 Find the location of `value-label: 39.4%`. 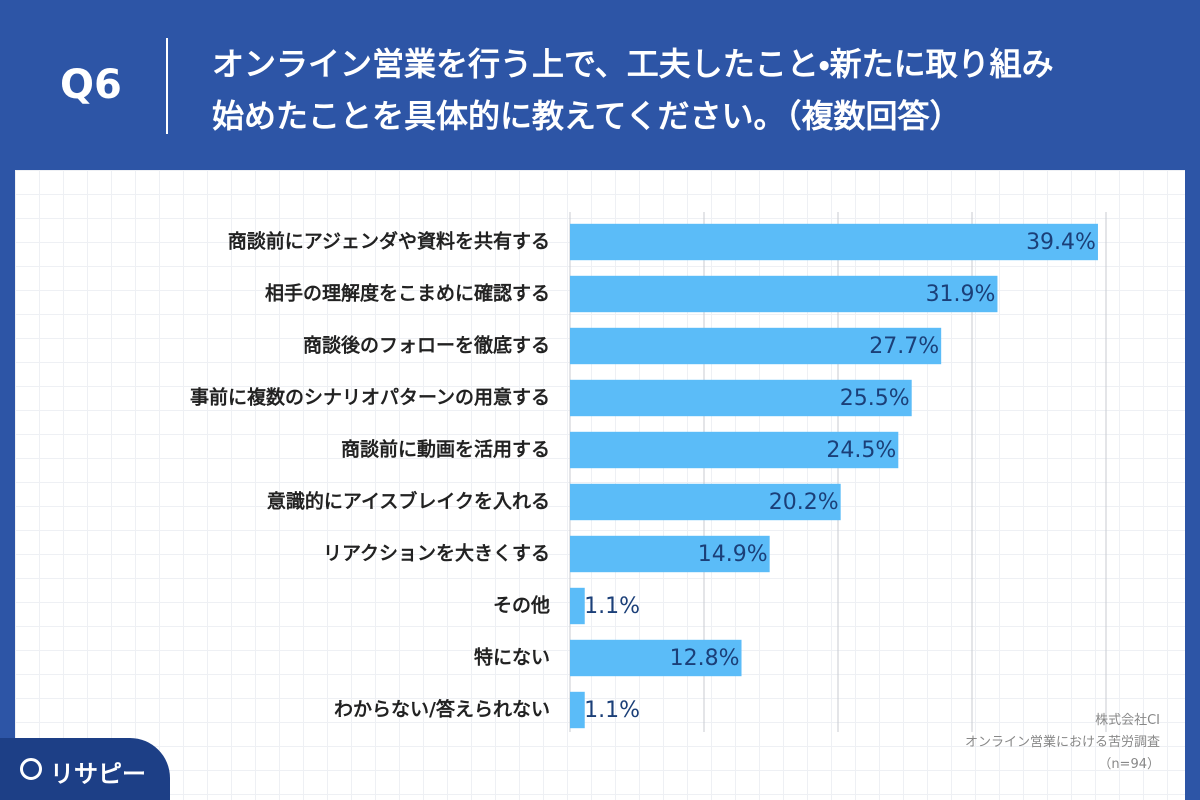

value-label: 39.4% is located at coordinates (1061, 242).